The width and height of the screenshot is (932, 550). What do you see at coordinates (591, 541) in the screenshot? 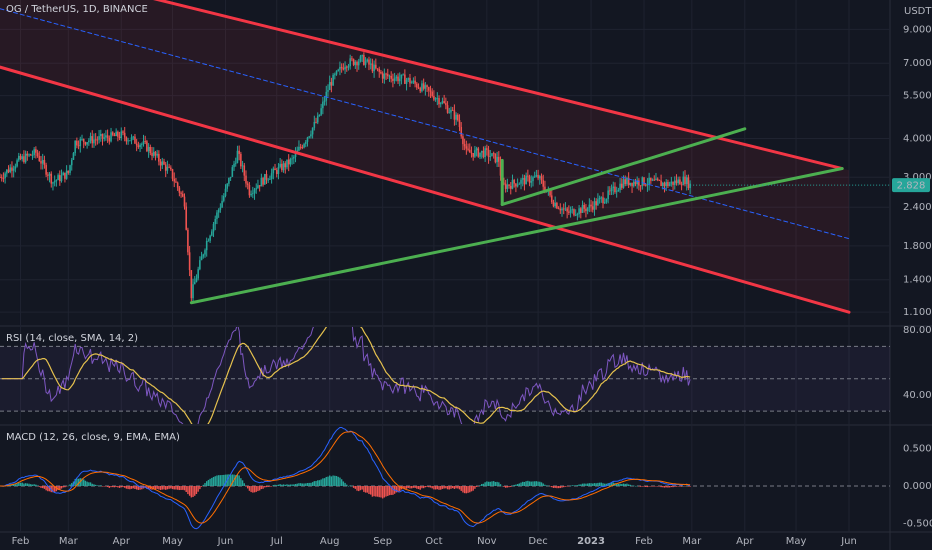
I see `x-tick-label: 2023` at bounding box center [591, 541].